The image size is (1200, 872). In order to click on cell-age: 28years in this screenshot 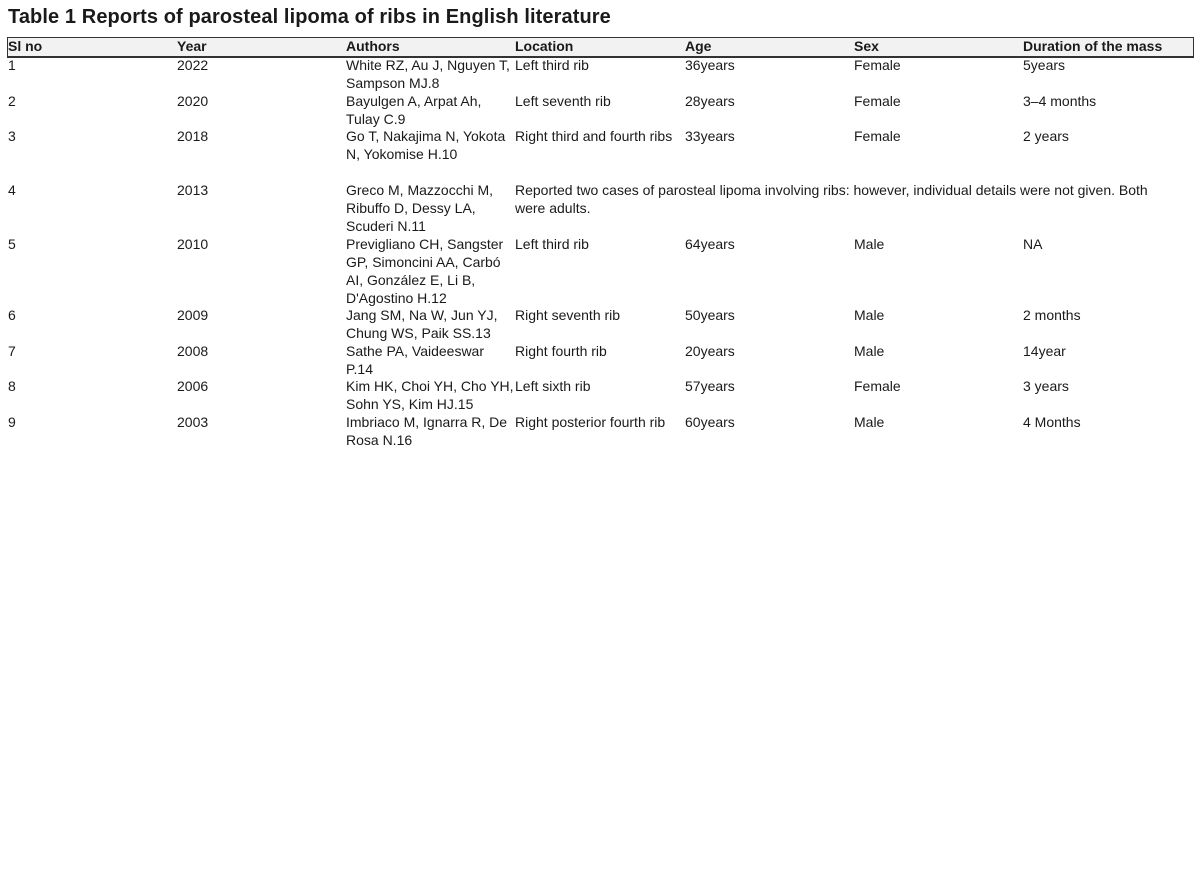, I will do `click(710, 101)`.